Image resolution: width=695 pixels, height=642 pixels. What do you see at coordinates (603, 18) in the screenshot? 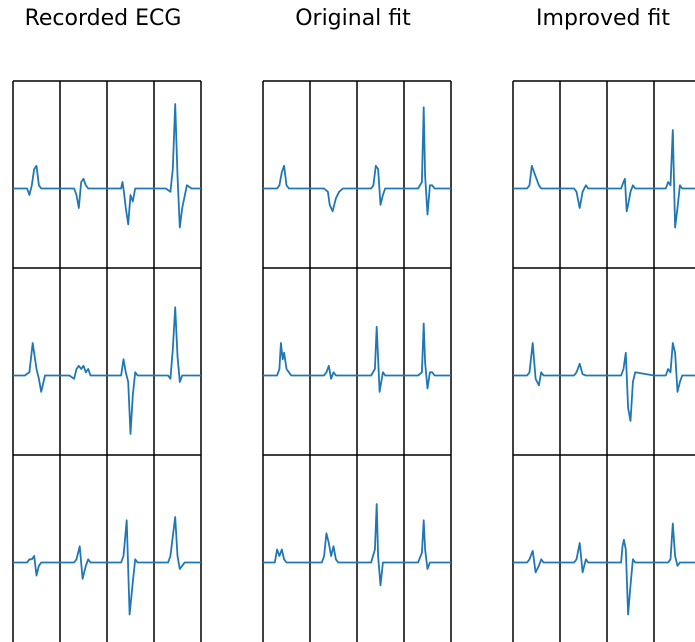
I see `panel-title-improved-fit: Improved fit` at bounding box center [603, 18].